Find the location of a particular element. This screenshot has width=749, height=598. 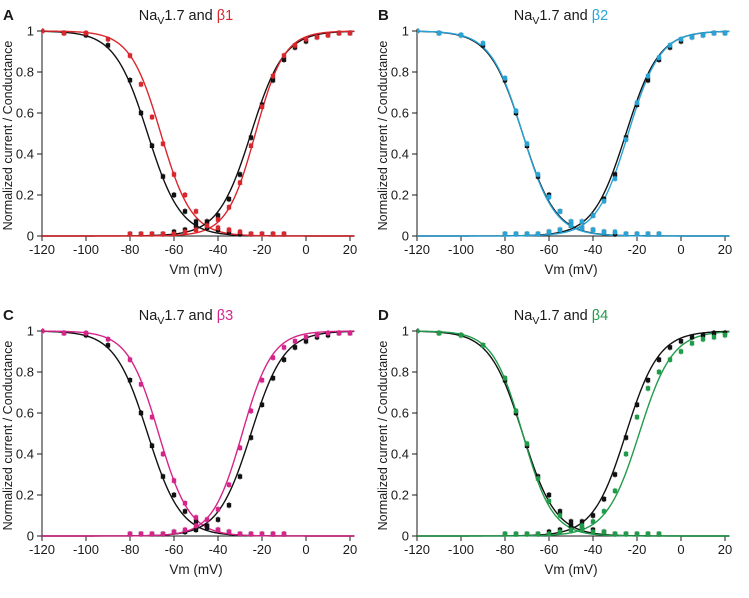

title-beta: β2 is located at coordinates (600, 16).